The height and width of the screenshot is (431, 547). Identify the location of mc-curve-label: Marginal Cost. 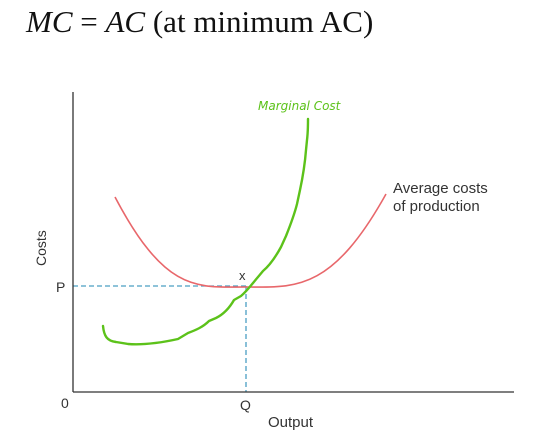
(300, 106).